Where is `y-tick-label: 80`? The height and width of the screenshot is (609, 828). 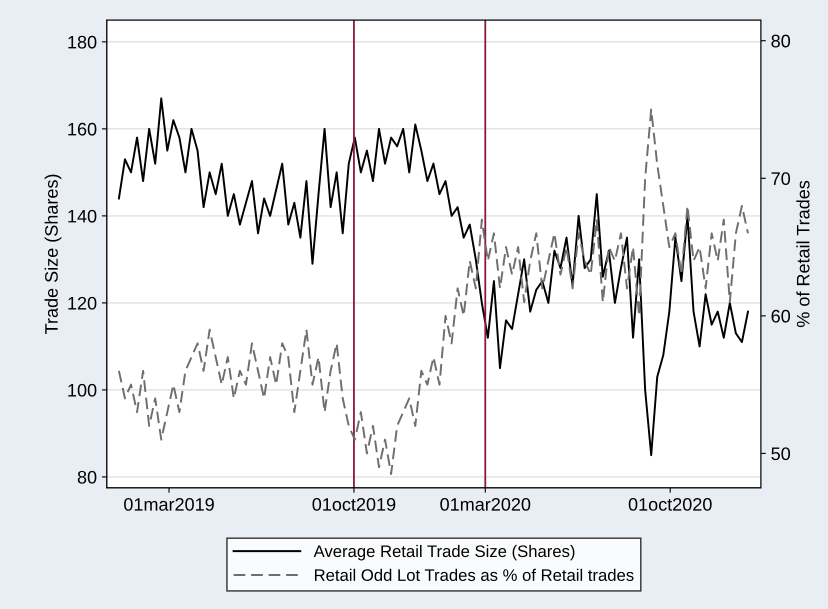 y-tick-label: 80 is located at coordinates (87, 477).